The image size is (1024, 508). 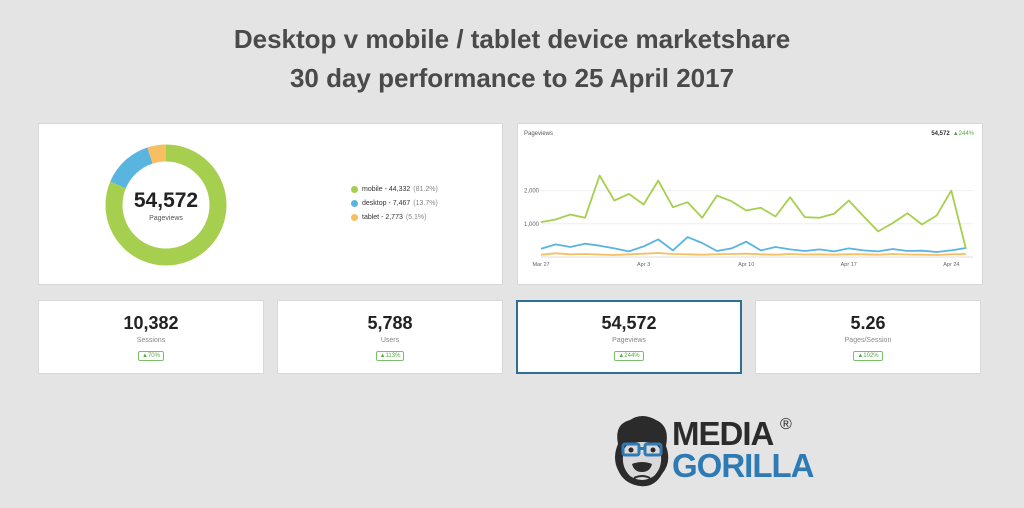 I want to click on line-chart-title: Pageviews, so click(x=539, y=134).